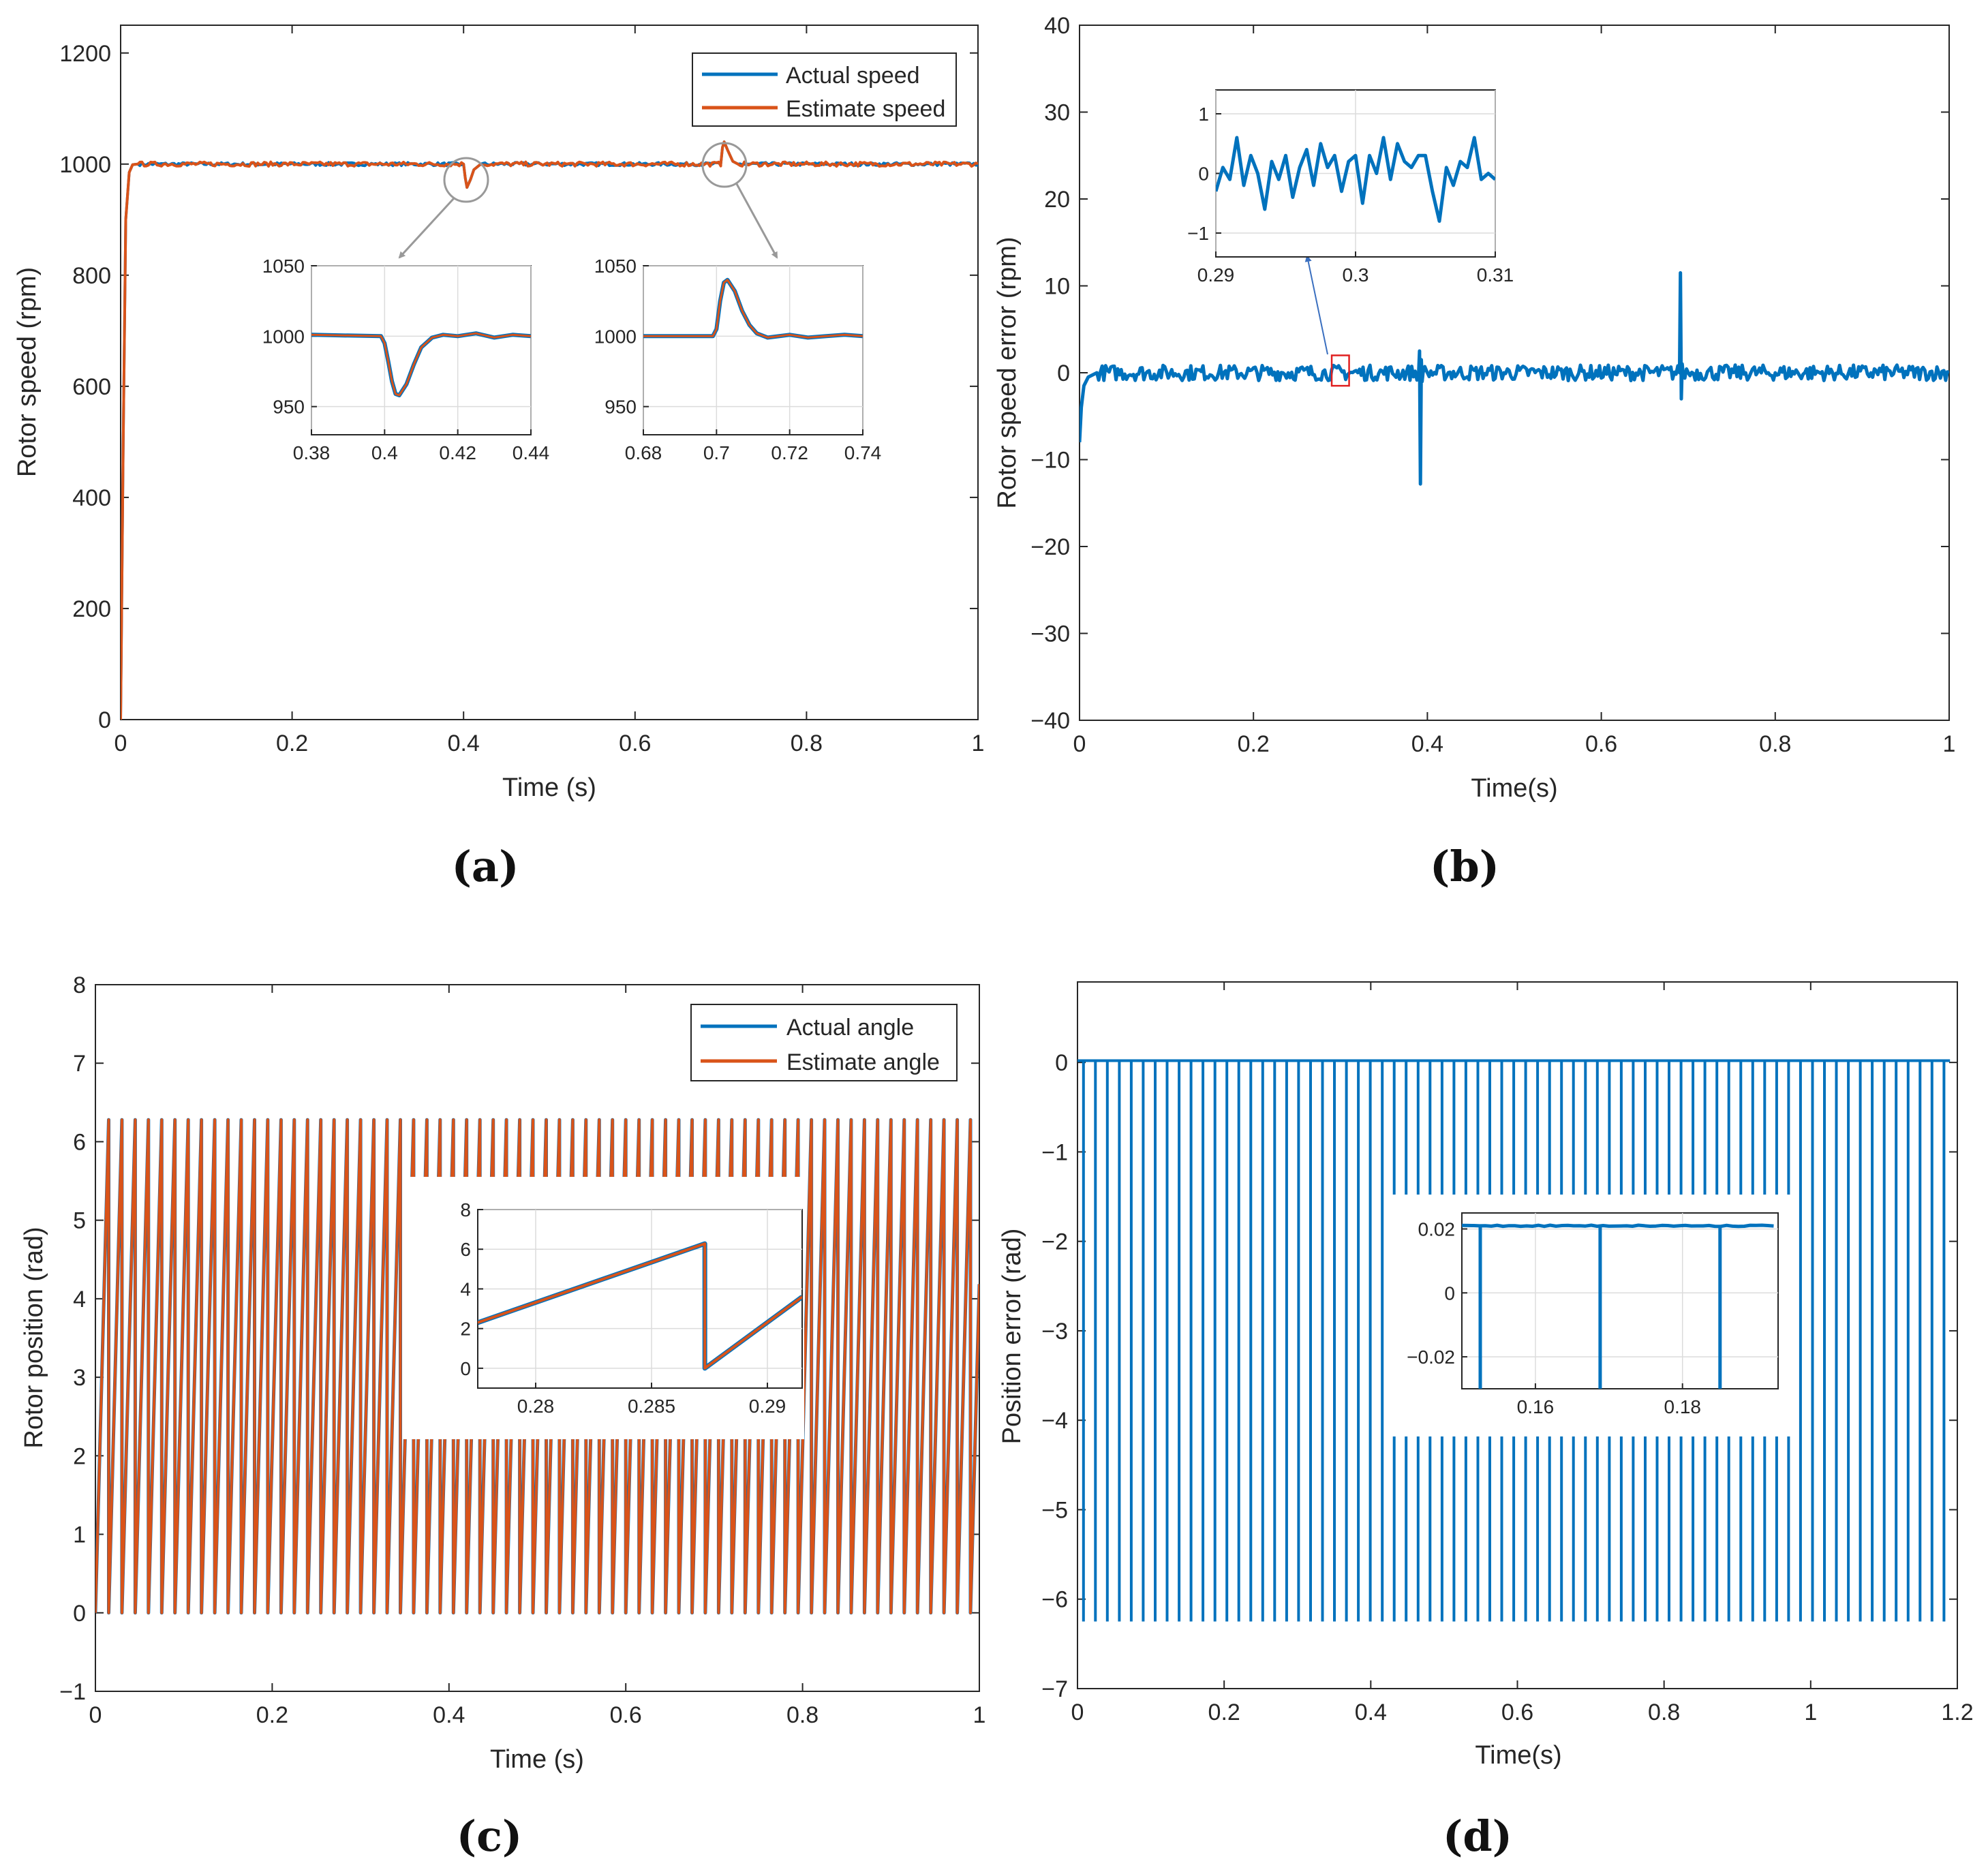  What do you see at coordinates (850, 1028) in the screenshot?
I see `legend-label: Actual angle` at bounding box center [850, 1028].